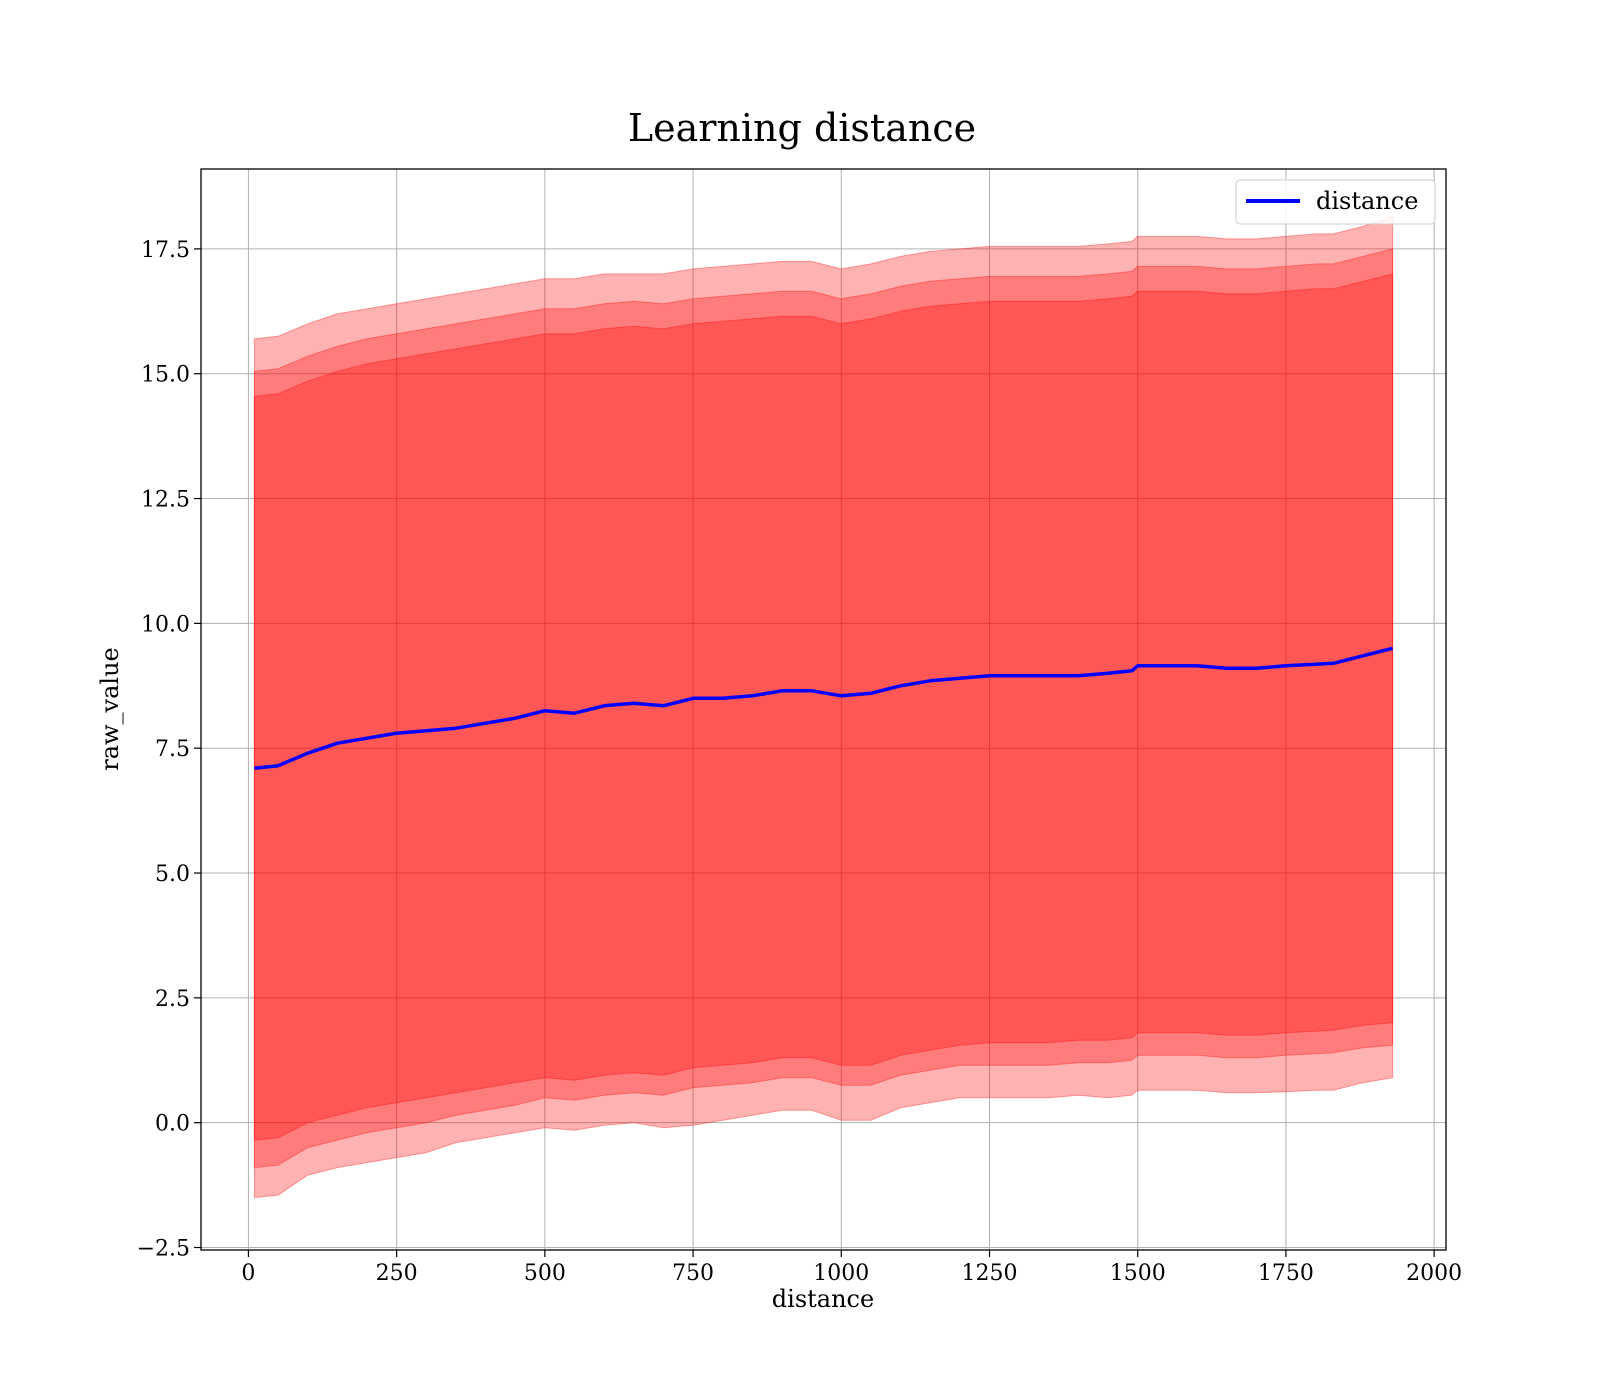  I want to click on x-axis-label: distance, so click(823, 1299).